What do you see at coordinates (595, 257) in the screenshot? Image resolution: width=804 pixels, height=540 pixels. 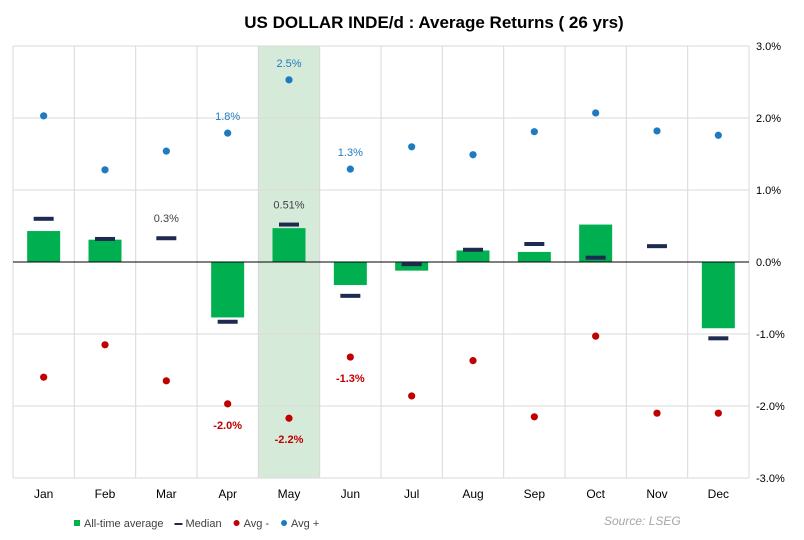 I see `median-dash-oct` at bounding box center [595, 257].